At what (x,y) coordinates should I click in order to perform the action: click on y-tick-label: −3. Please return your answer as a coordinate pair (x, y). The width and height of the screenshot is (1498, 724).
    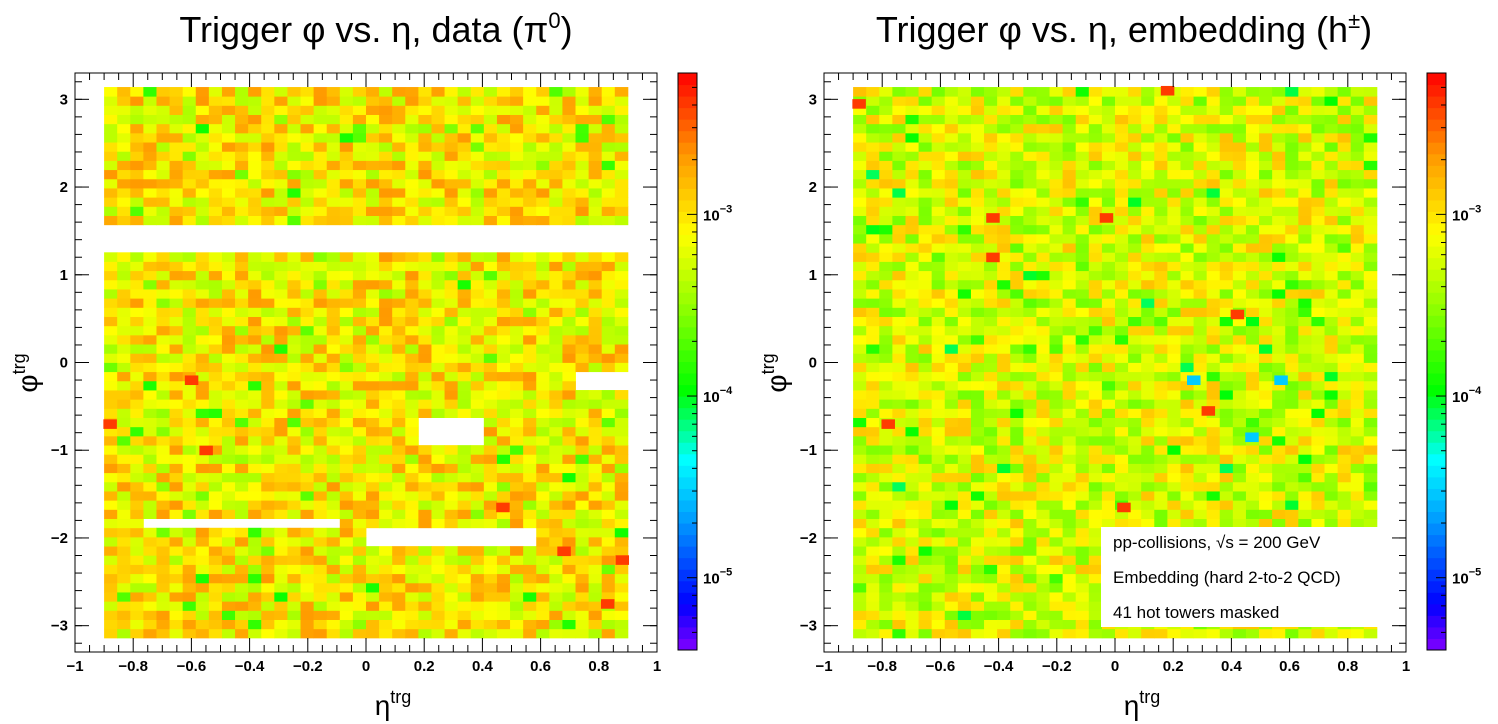
    Looking at the image, I should click on (59, 626).